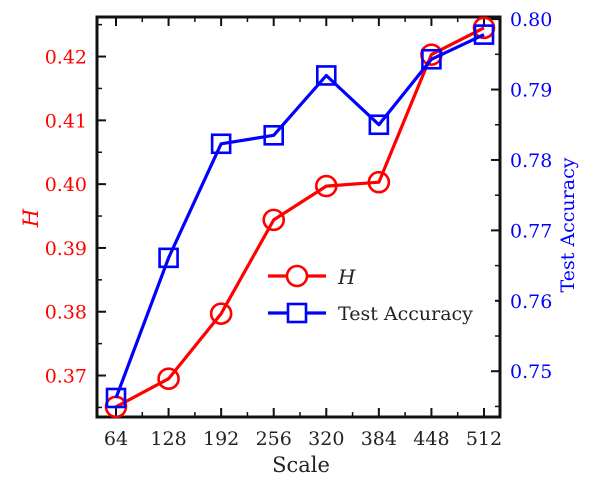 The height and width of the screenshot is (497, 598). What do you see at coordinates (531, 20) in the screenshot?
I see `right-y-tick-label: 0.80` at bounding box center [531, 20].